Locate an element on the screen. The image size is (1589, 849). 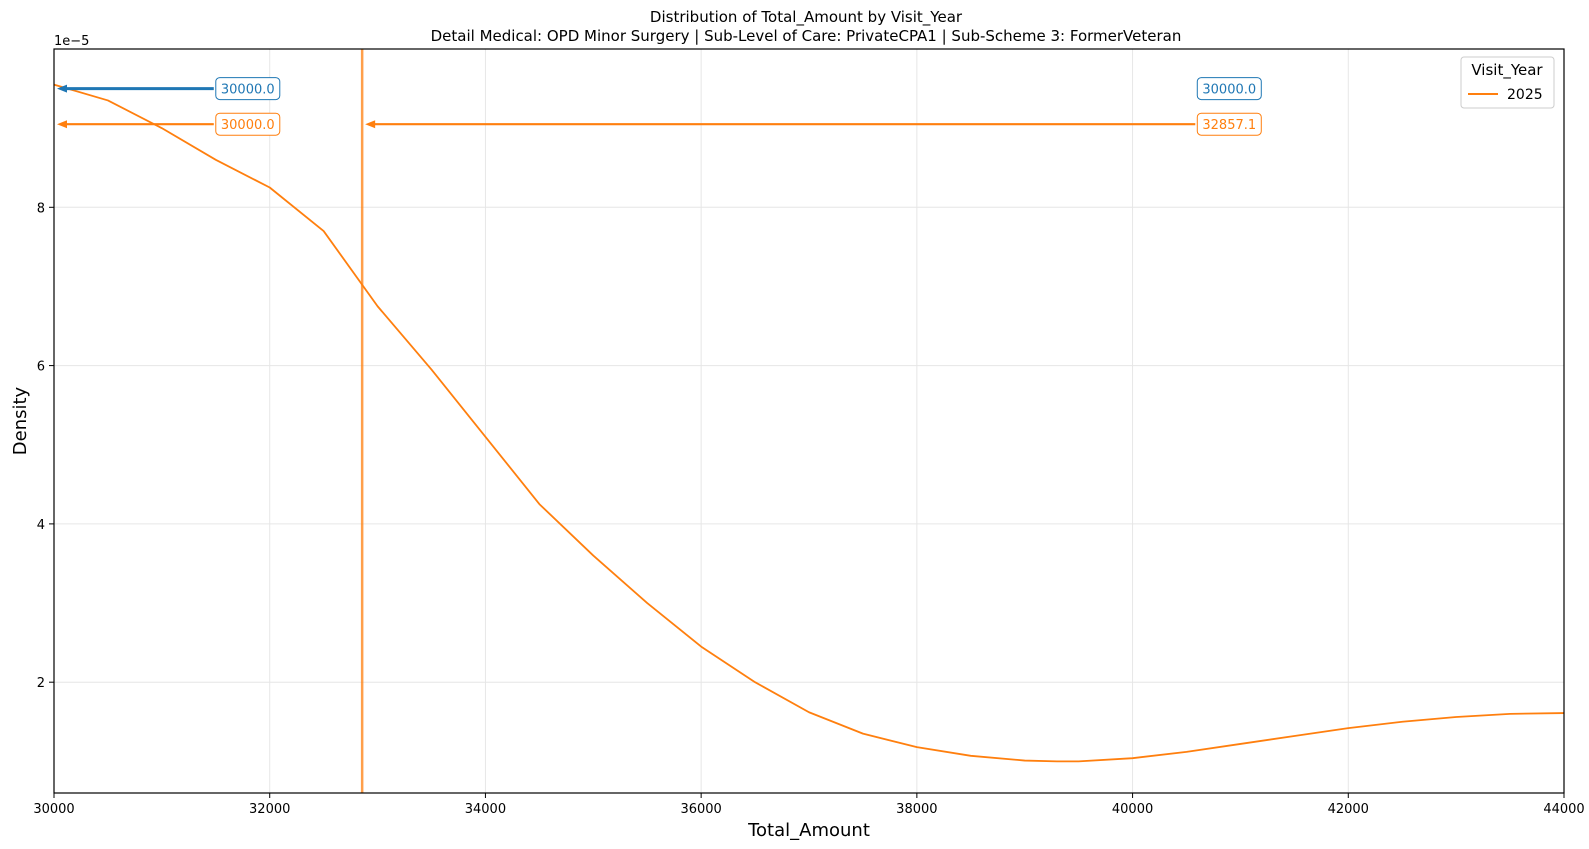
y-tick-label: 4 is located at coordinates (41, 525).